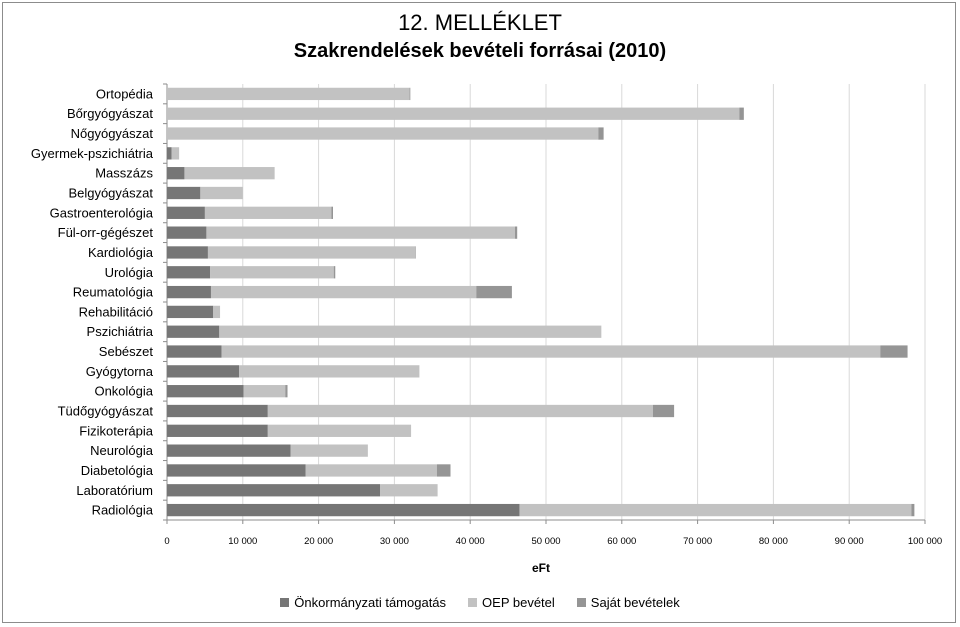 Image resolution: width=960 pixels, height=627 pixels. What do you see at coordinates (480, 51) in the screenshot?
I see `chart-subtitle: Szakrendelések bevételi forrásai (2010)` at bounding box center [480, 51].